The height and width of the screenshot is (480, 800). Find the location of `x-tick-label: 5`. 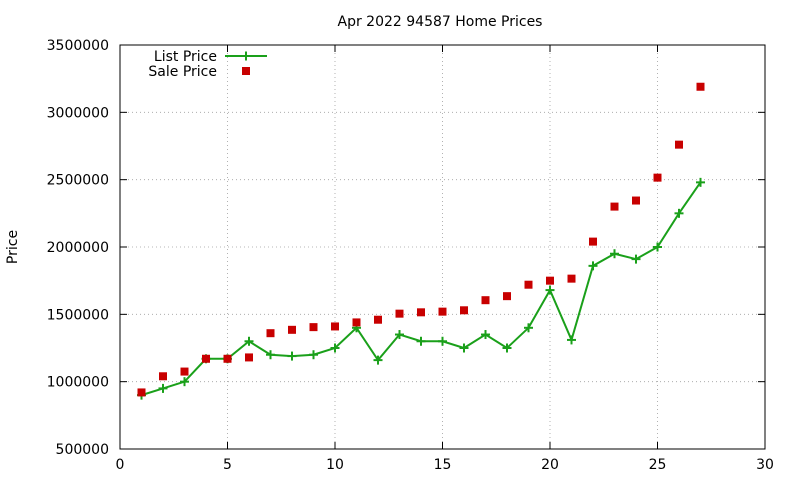

x-tick-label: 5 is located at coordinates (227, 465).